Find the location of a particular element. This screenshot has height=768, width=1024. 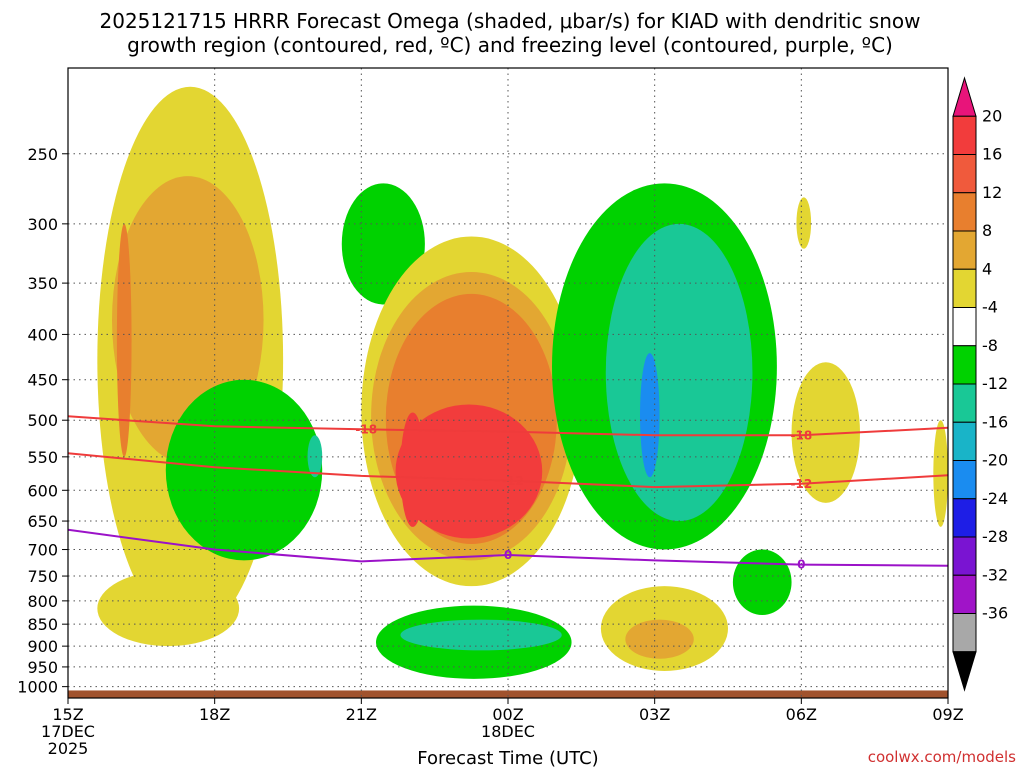

colorbar-label-8: 8 is located at coordinates (987, 230).